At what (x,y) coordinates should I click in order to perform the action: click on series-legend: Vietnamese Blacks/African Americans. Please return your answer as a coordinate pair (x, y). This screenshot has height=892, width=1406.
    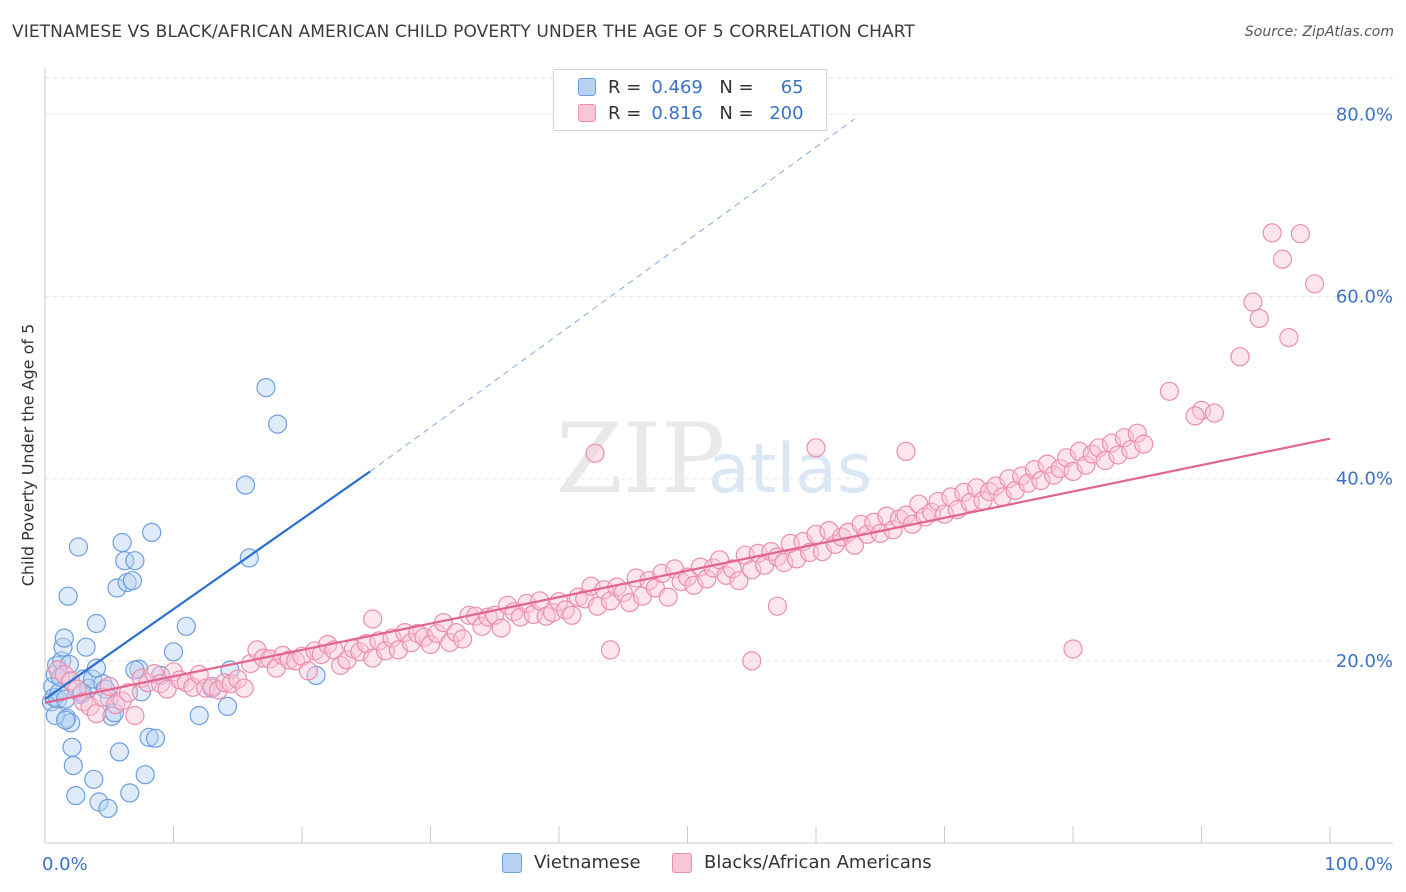
    Looking at the image, I should click on (703, 864).